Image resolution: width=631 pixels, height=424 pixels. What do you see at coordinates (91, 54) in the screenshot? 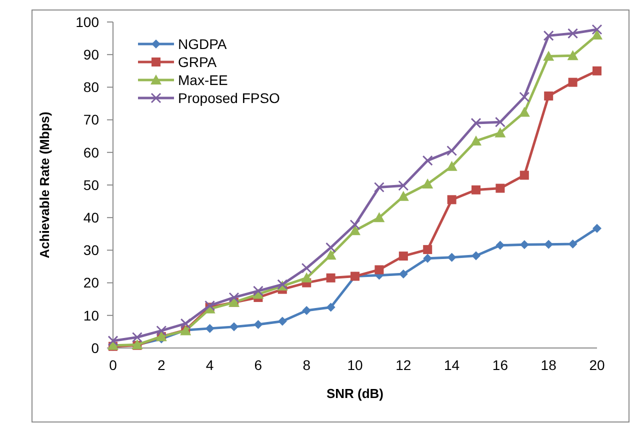
I see `y-tick-label: 90` at bounding box center [91, 54].